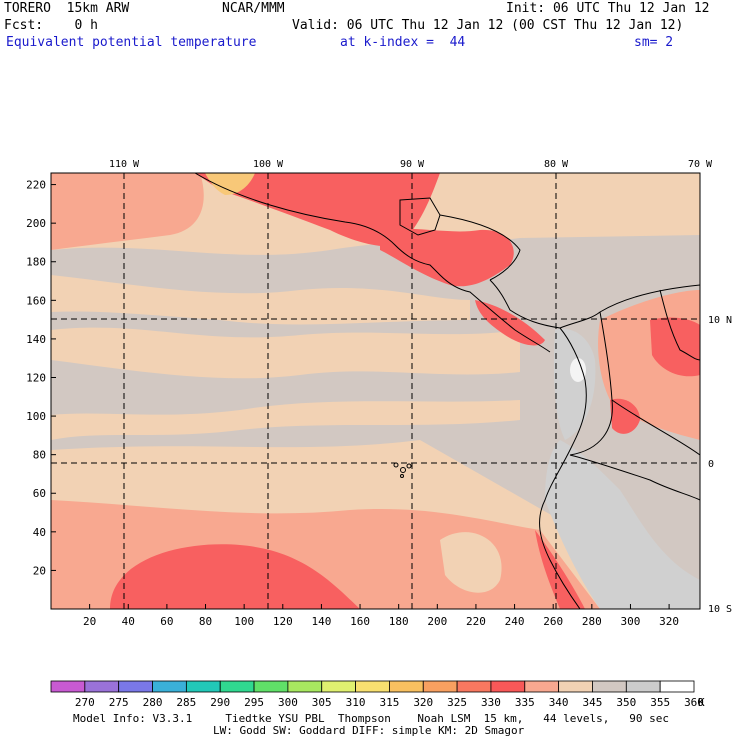  I want to click on lon-label-100w: 100 W, so click(268, 164).